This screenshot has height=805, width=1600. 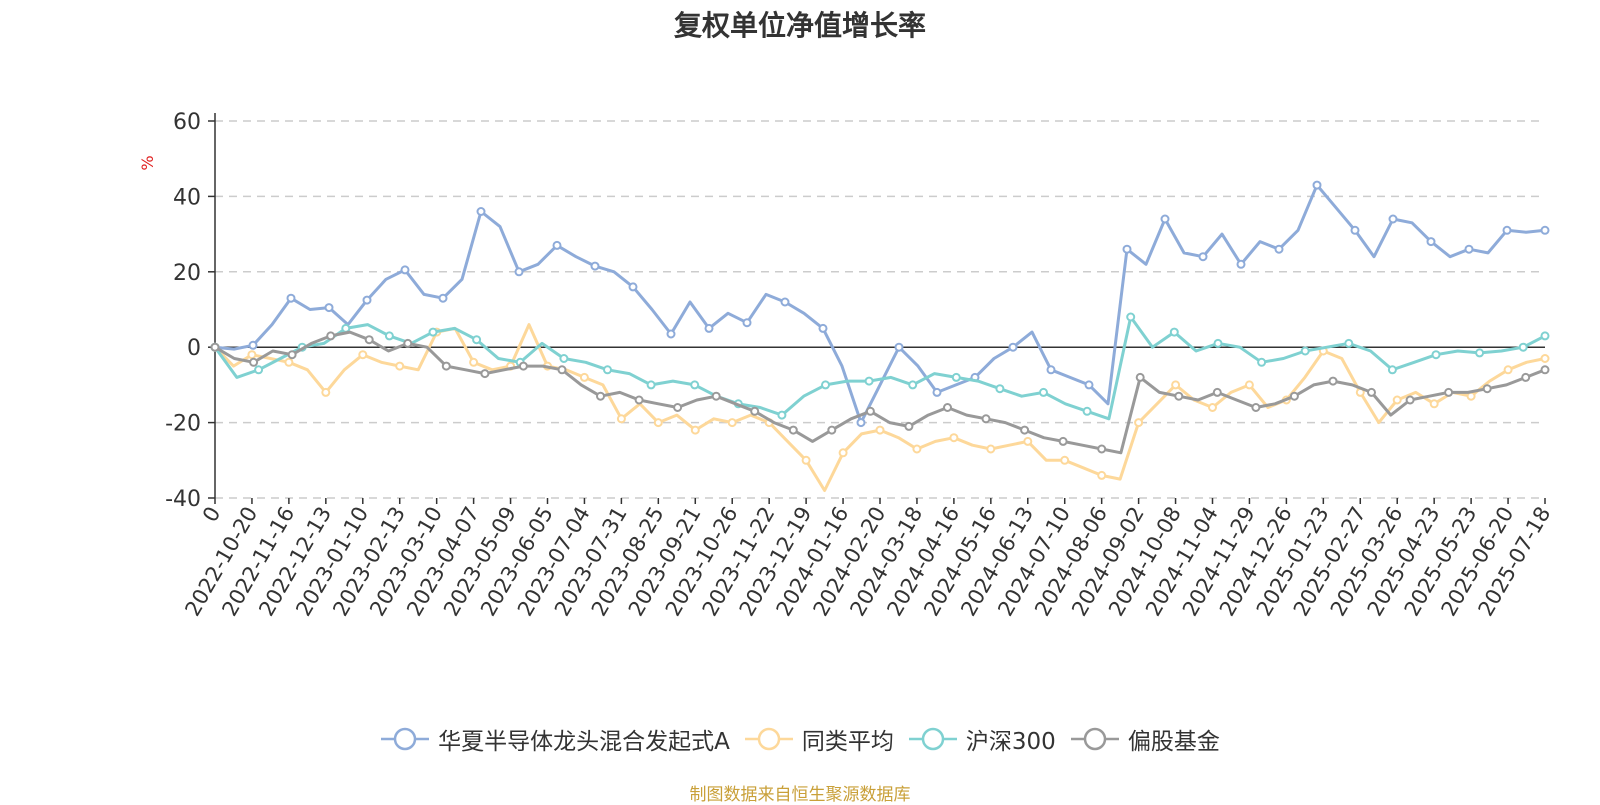 I want to click on source-note: 制图数据来自恒生聚源数据库, so click(x=800, y=795).